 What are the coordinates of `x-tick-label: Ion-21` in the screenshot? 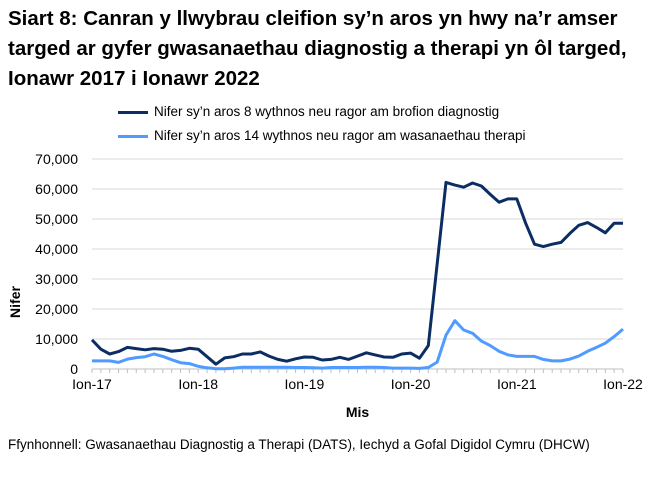 It's located at (517, 384).